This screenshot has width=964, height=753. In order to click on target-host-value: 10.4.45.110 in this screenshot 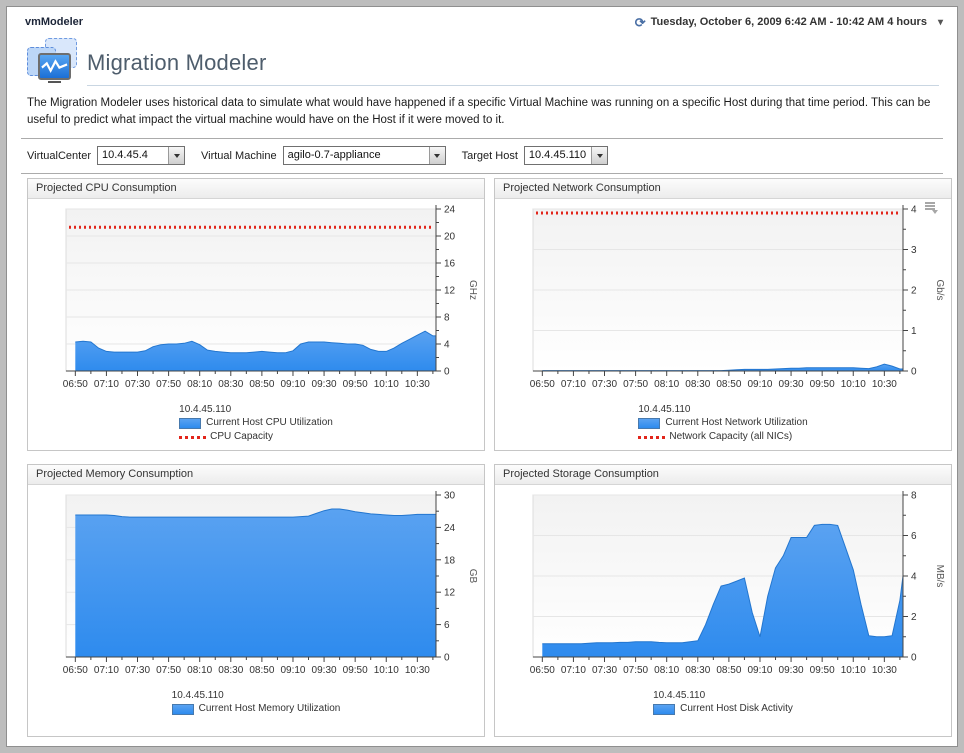, I will do `click(557, 155)`.